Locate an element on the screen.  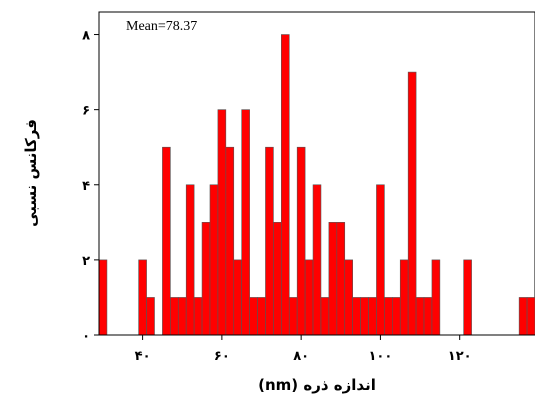
y-tick-label: ۸ is located at coordinates (86, 36).